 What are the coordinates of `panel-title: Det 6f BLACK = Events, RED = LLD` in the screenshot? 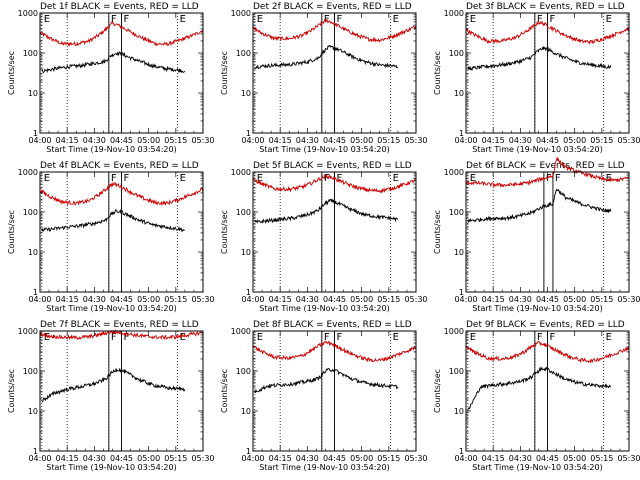 It's located at (545, 166).